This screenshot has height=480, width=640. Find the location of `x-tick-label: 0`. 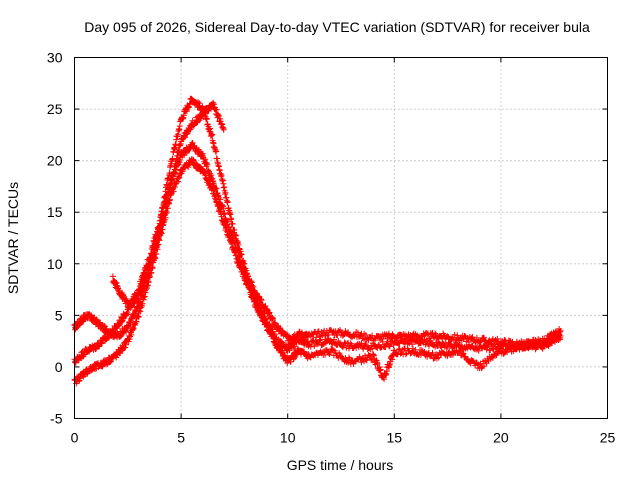

x-tick-label: 0 is located at coordinates (75, 438).